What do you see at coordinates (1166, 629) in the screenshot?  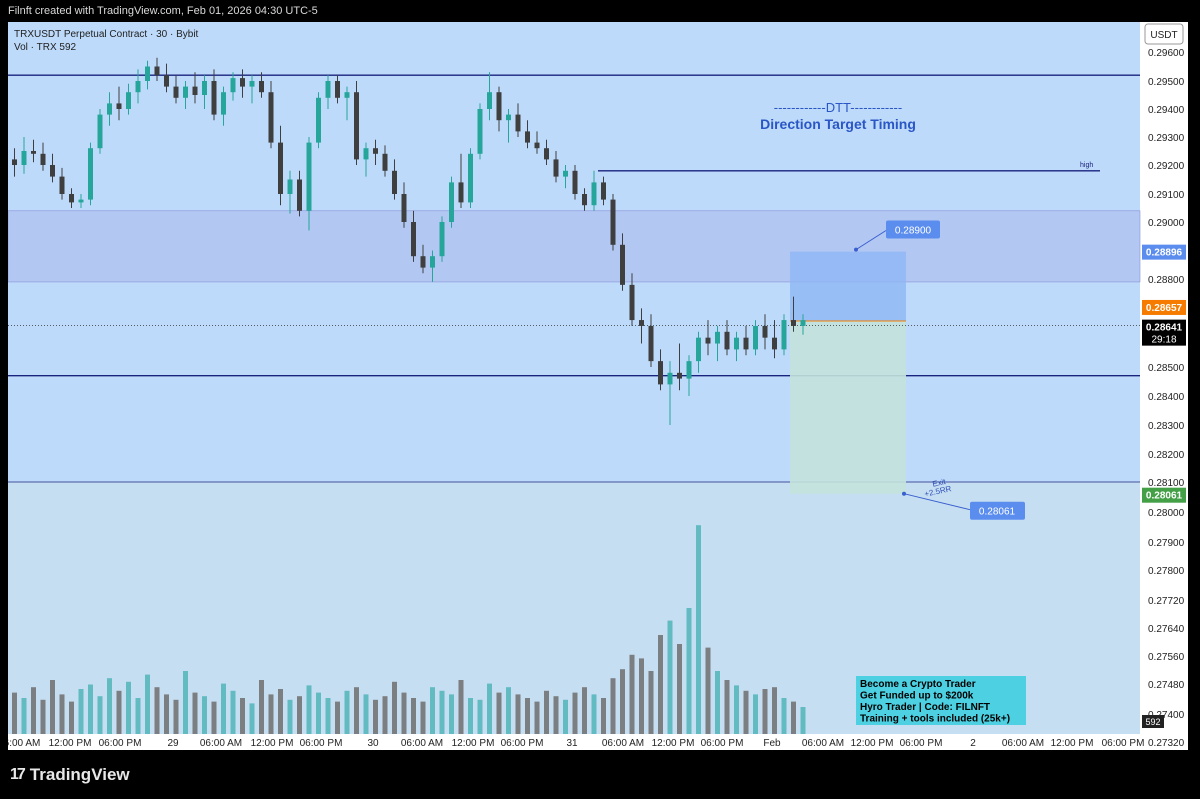 I see `y-tick-label: 0.27640` at bounding box center [1166, 629].